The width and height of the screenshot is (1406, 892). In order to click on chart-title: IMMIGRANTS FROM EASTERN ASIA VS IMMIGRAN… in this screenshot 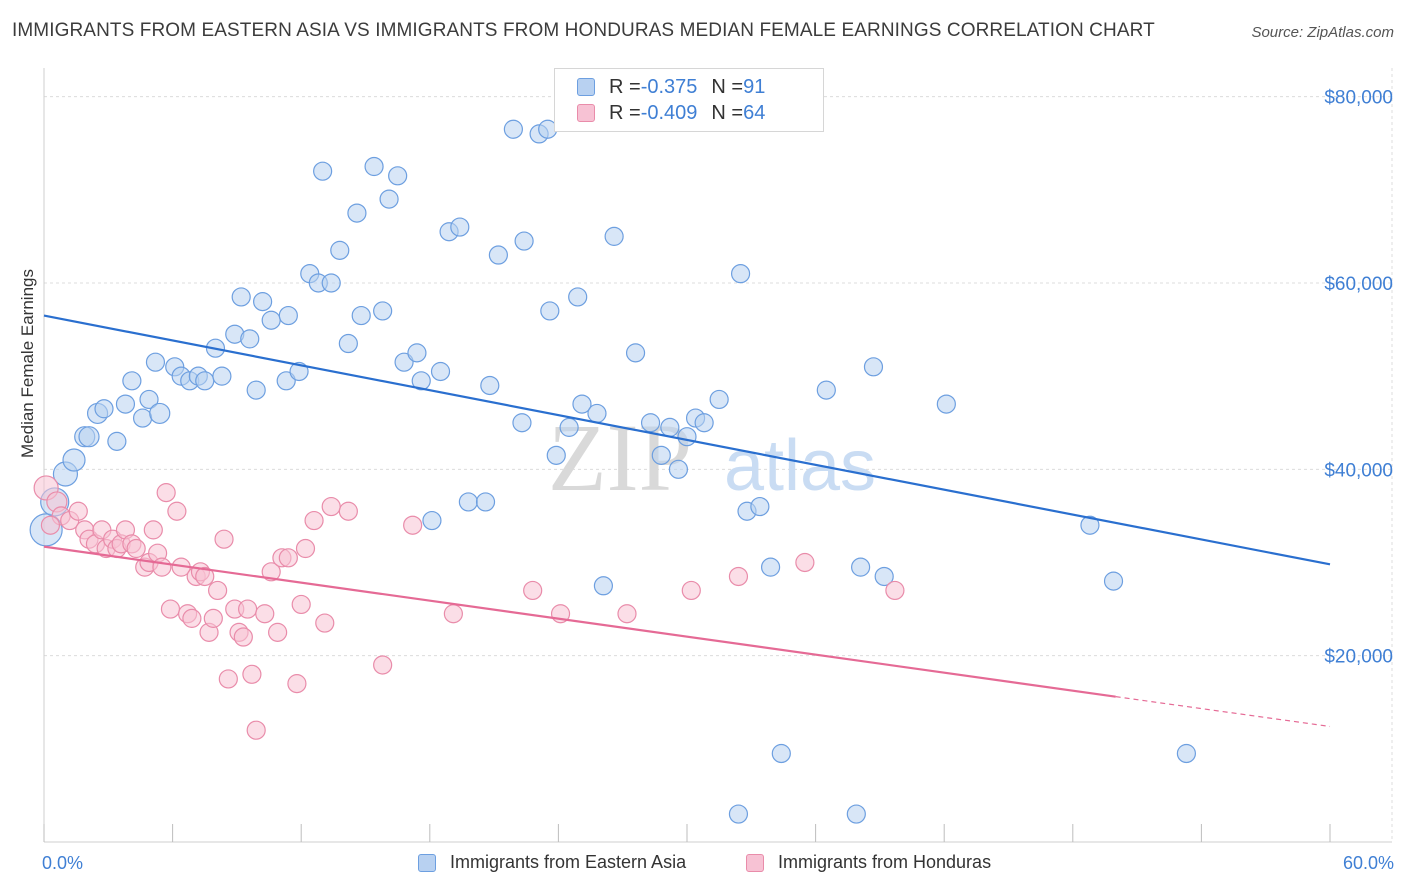, I will do `click(583, 30)`.